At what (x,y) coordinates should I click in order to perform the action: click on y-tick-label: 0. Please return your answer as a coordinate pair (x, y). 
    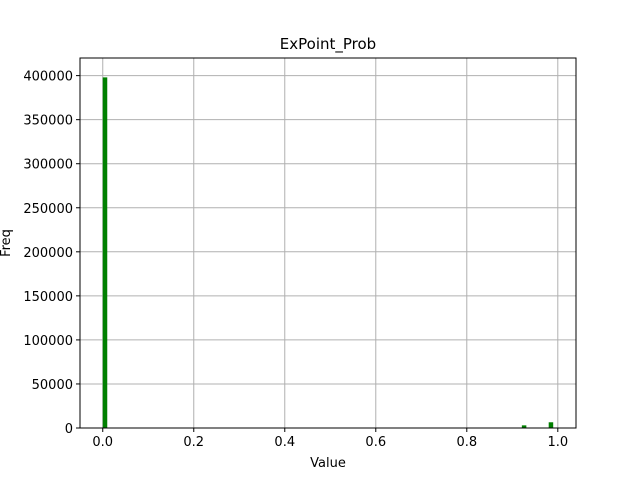
    Looking at the image, I should click on (69, 429).